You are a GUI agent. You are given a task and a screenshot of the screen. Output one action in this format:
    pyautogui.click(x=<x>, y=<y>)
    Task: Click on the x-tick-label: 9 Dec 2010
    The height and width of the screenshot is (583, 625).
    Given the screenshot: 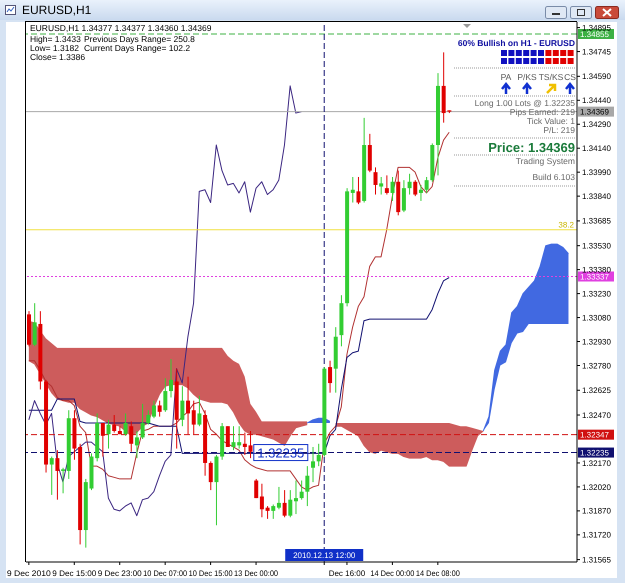 What is the action you would take?
    pyautogui.click(x=29, y=573)
    